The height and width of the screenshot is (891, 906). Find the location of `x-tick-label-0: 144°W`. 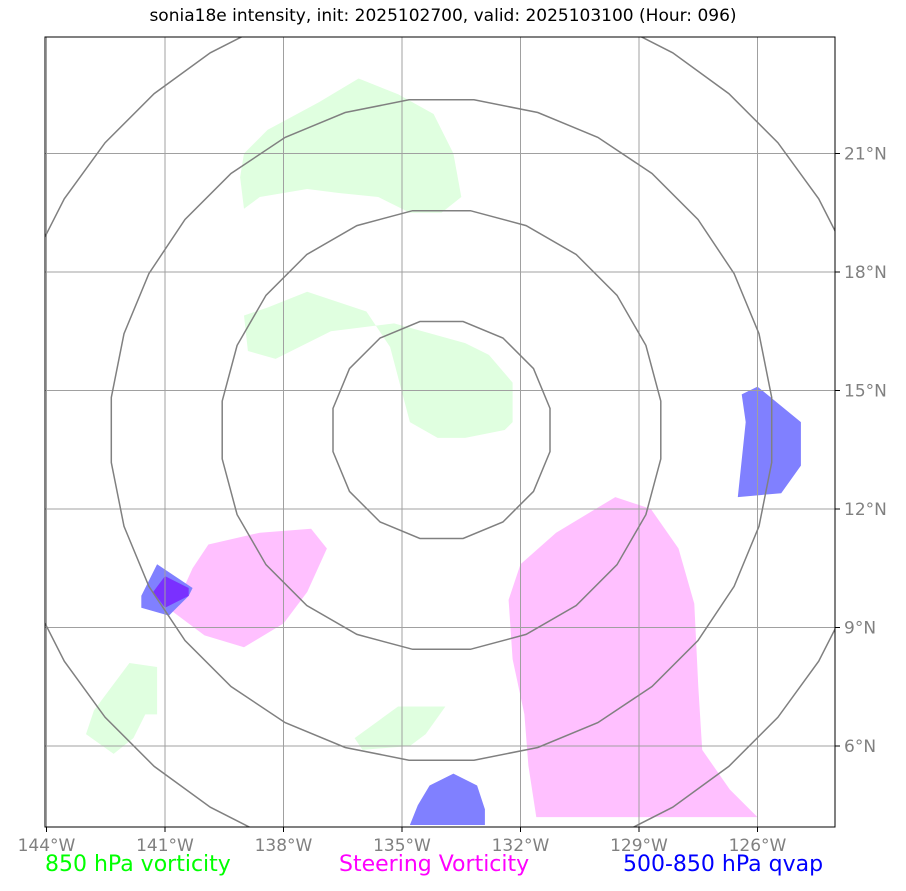

x-tick-label-0: 144°W is located at coordinates (47, 846).